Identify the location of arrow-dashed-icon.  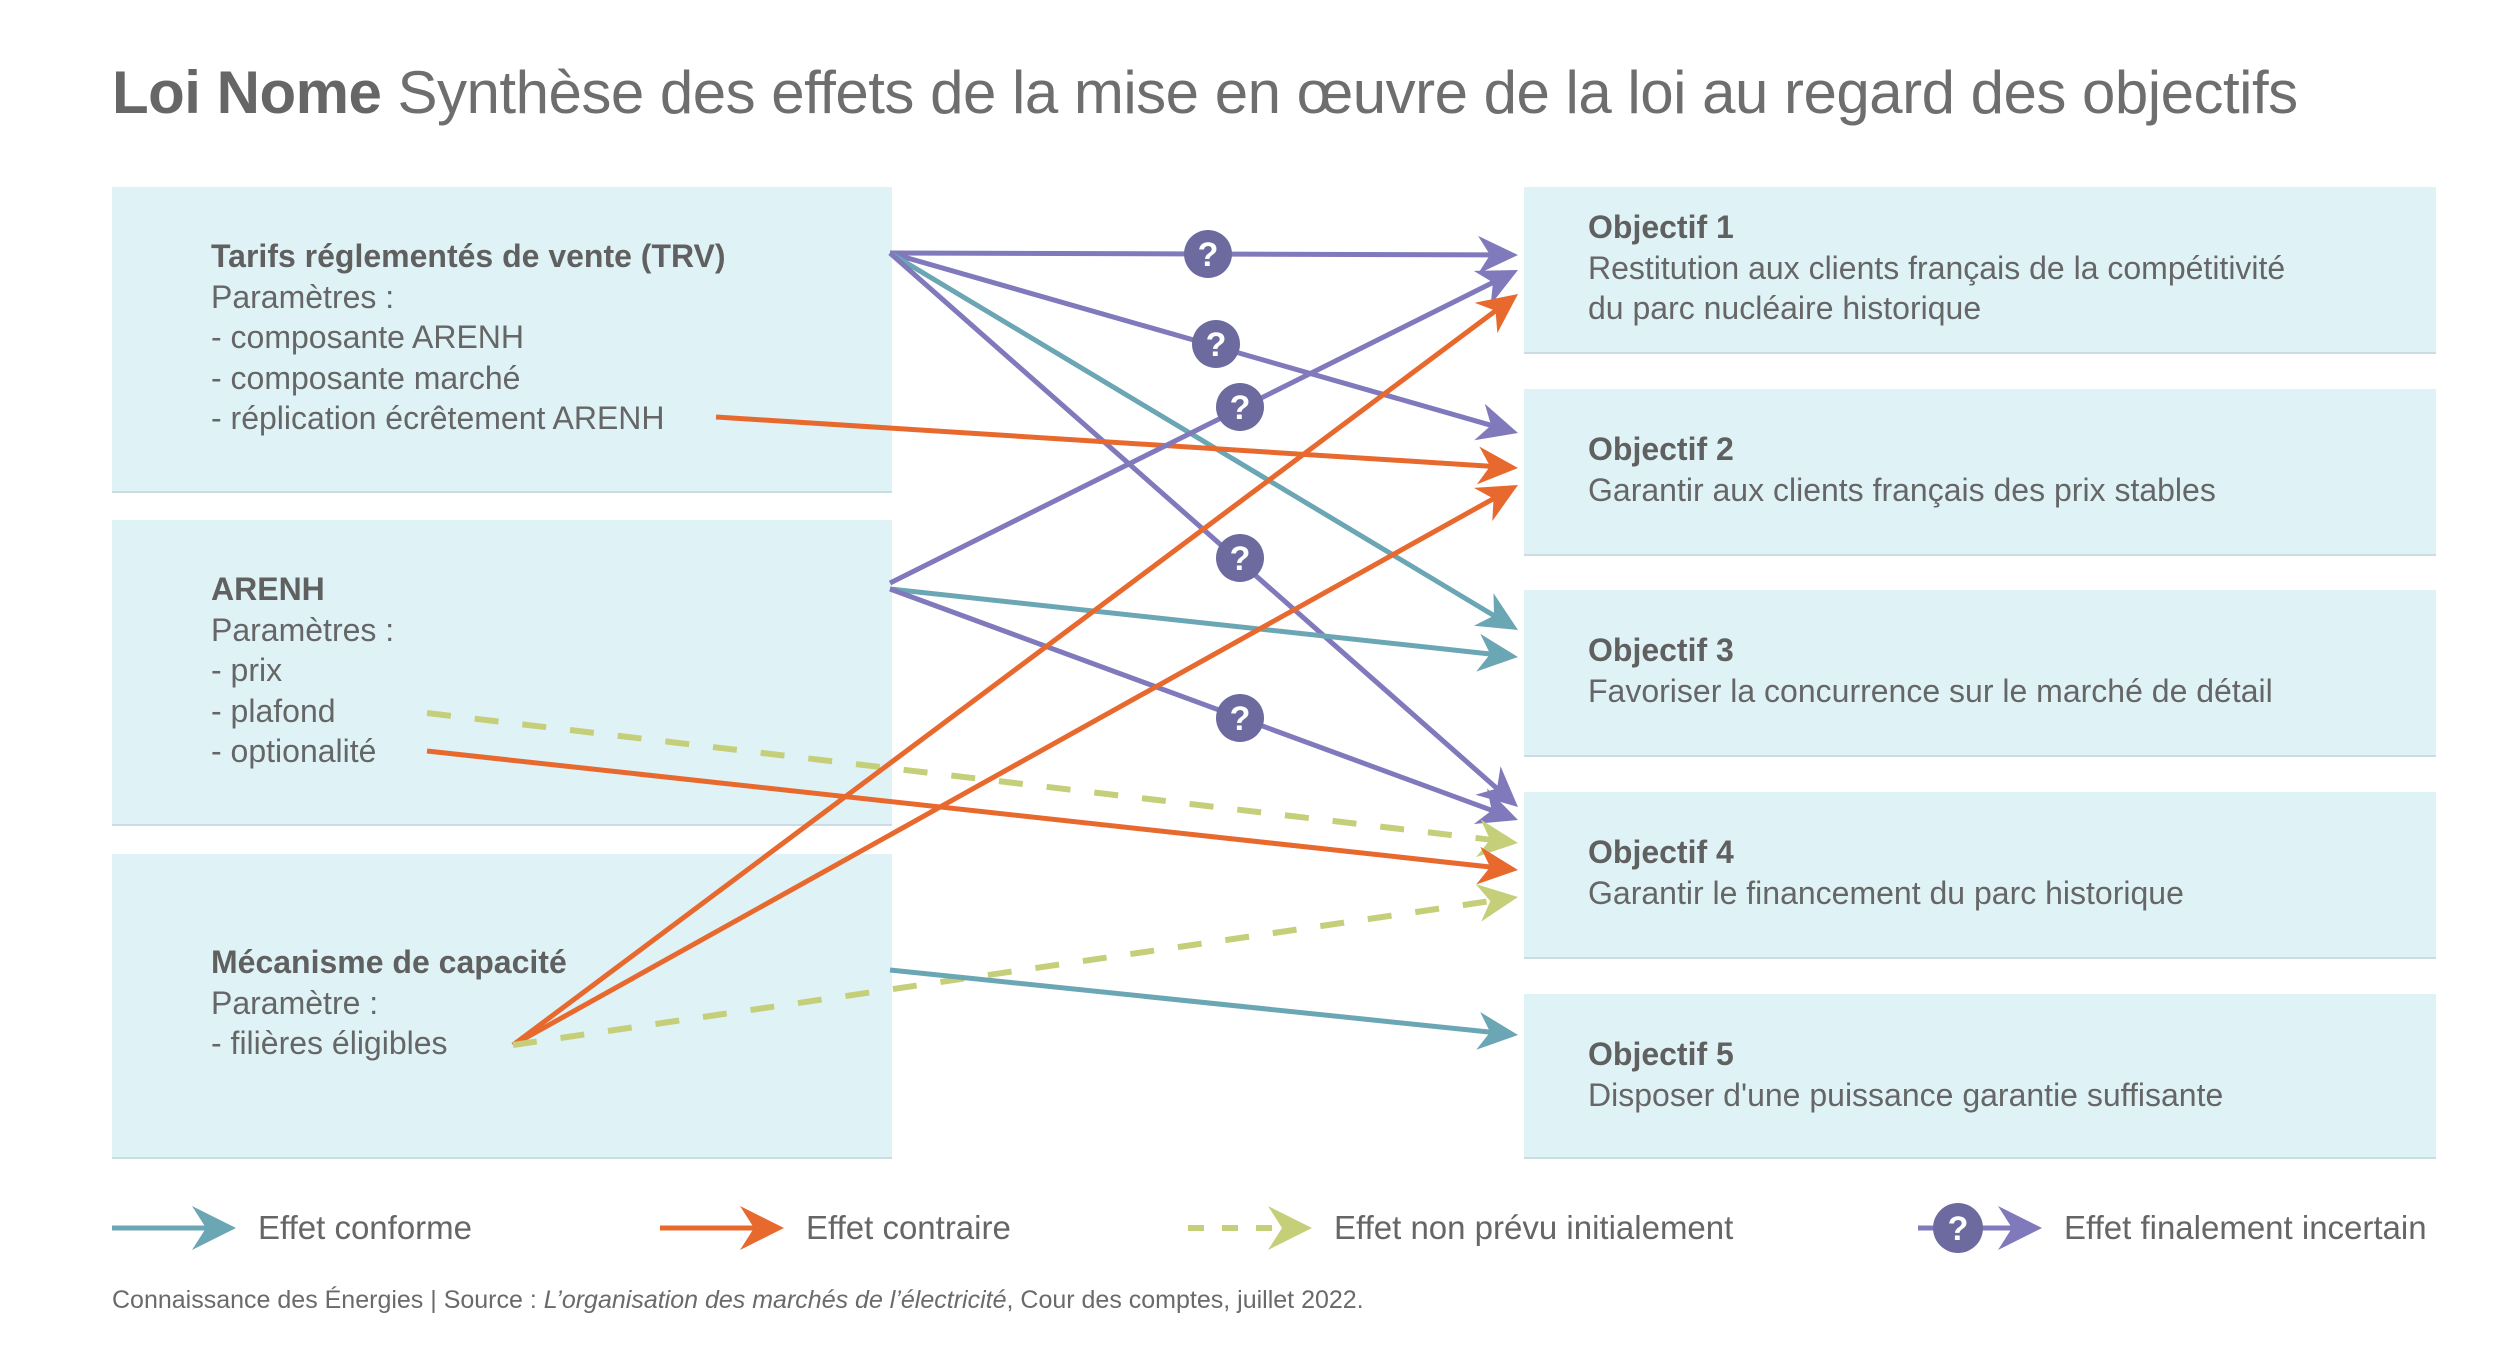
(1250, 1228).